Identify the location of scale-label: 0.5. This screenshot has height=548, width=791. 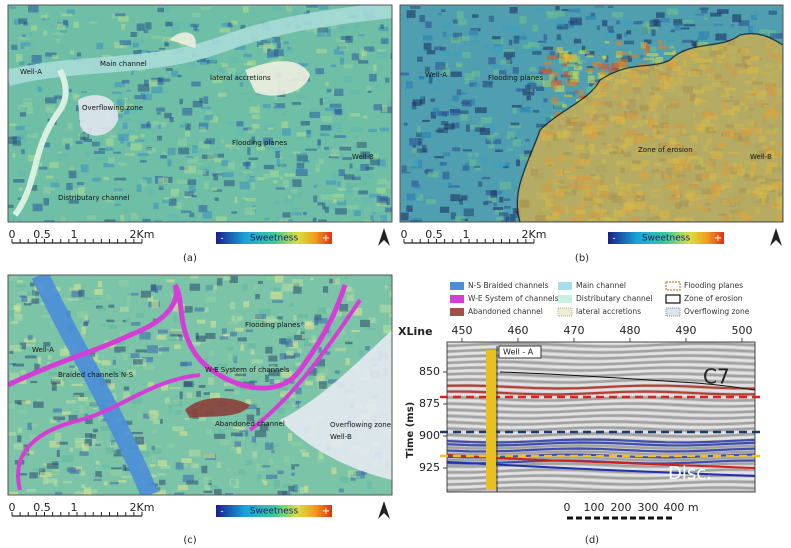
(42, 234).